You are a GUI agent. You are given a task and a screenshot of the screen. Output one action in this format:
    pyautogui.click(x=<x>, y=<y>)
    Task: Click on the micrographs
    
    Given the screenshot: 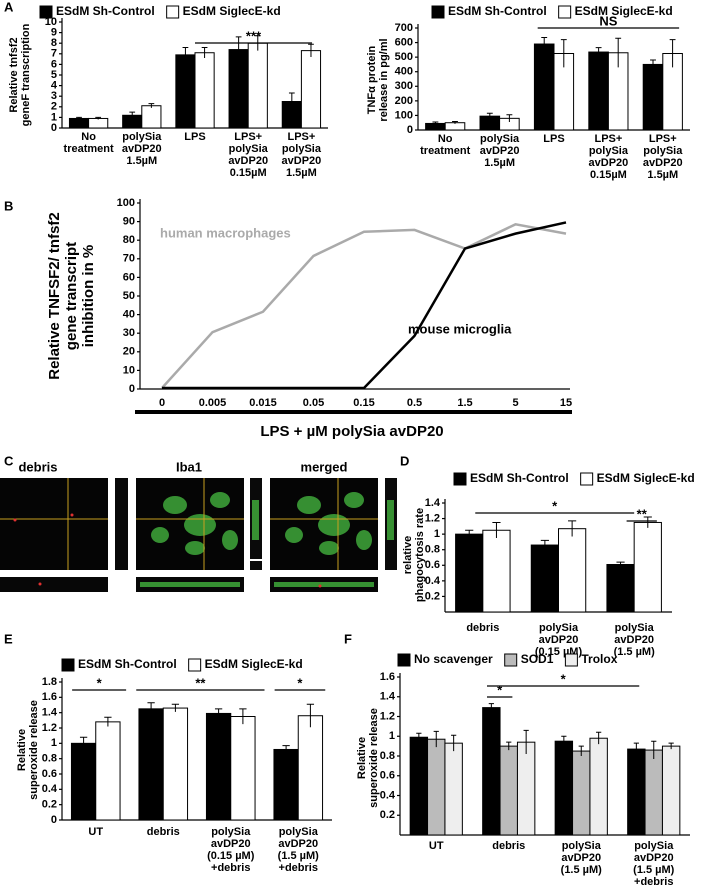 What is the action you would take?
    pyautogui.click(x=198, y=535)
    